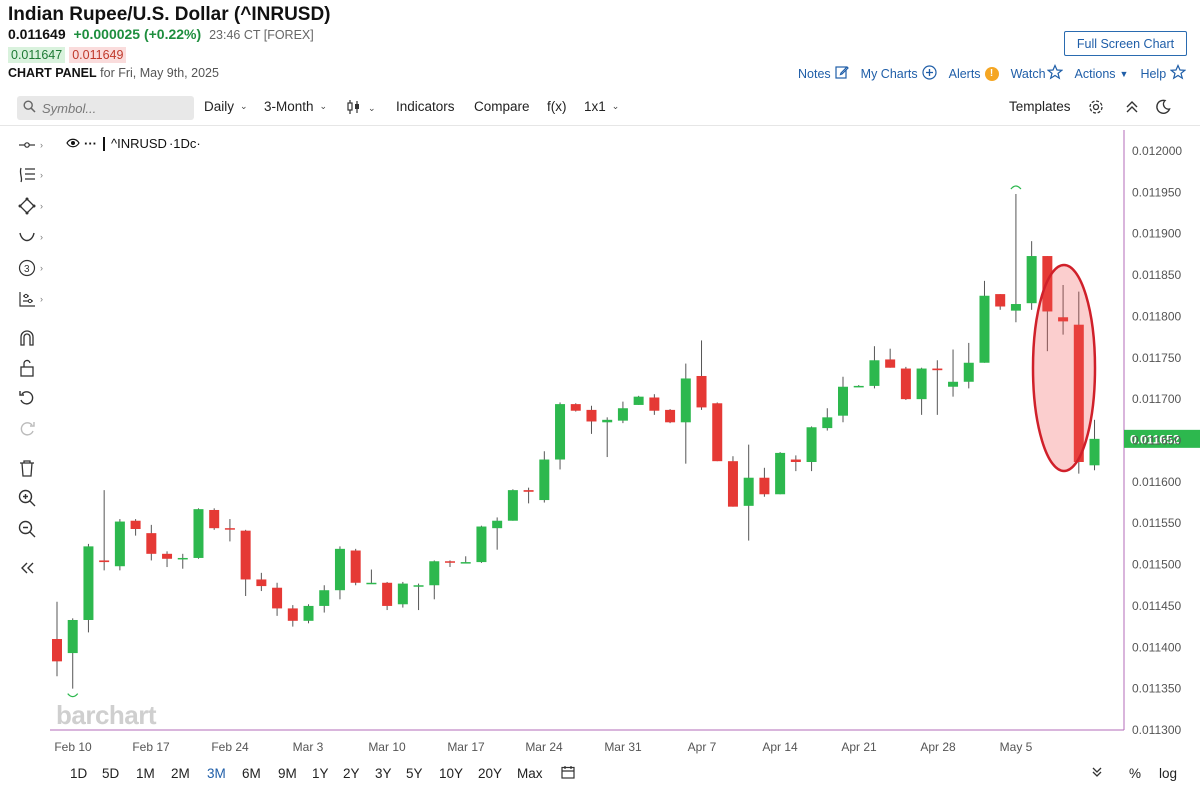  What do you see at coordinates (1096, 108) in the screenshot?
I see `settings-icon` at bounding box center [1096, 108].